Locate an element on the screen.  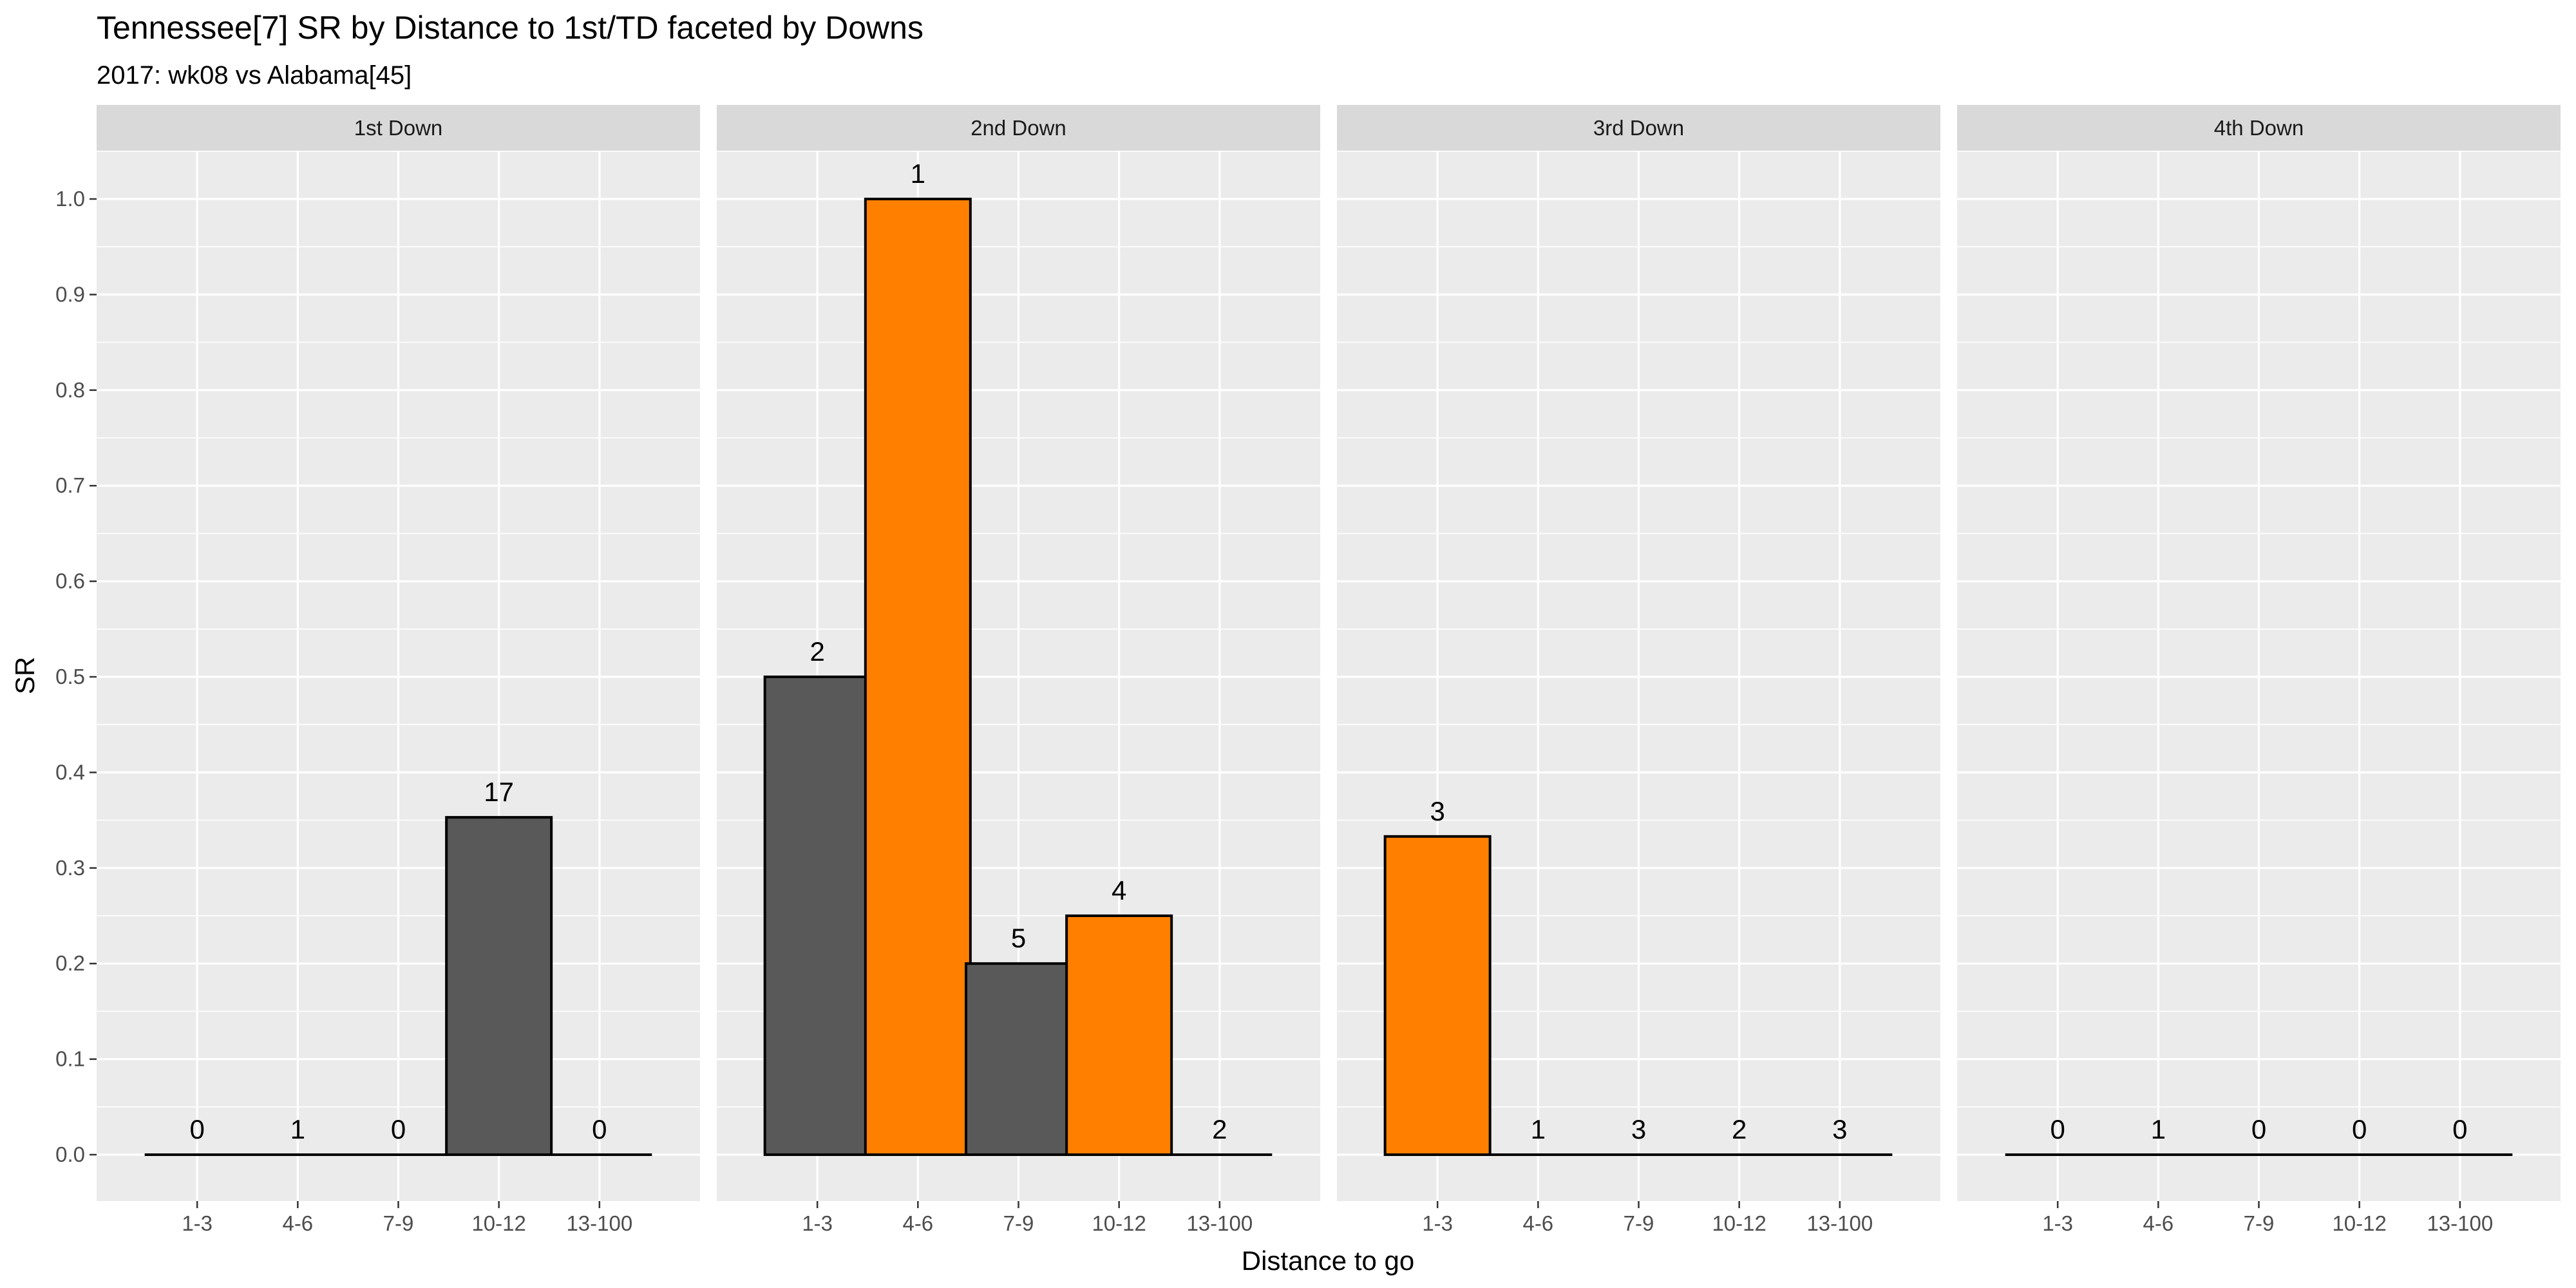
y-tick-label: 0.1 is located at coordinates (70, 1059).